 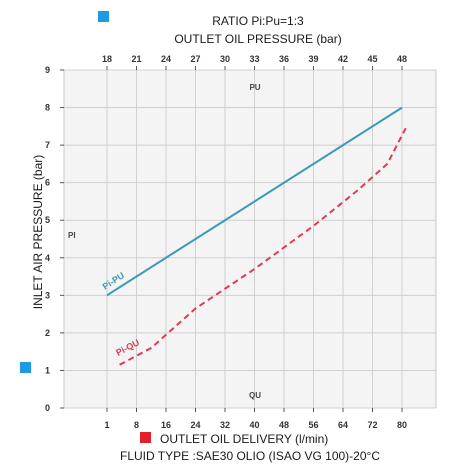 What do you see at coordinates (195, 59) in the screenshot?
I see `top-tick-label: 27` at bounding box center [195, 59].